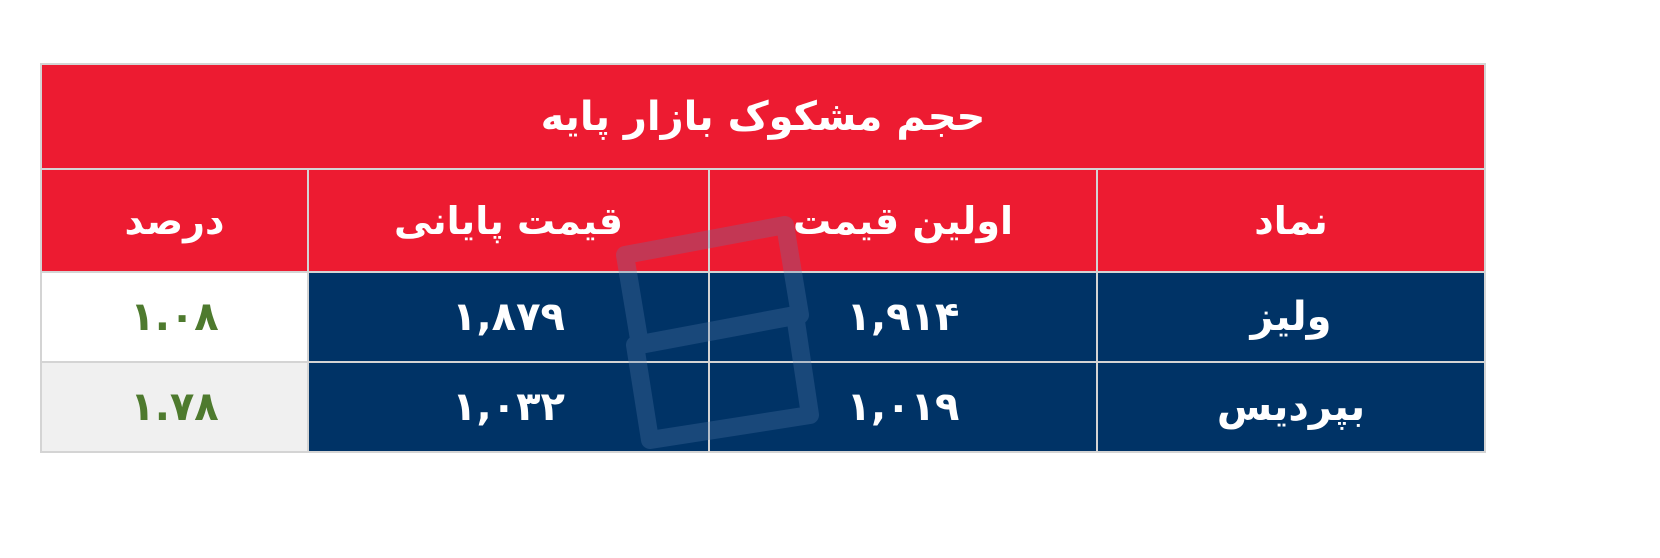  Describe the element at coordinates (903, 317) in the screenshot. I see `first-price-cell: ۱,۹۱۴` at that location.